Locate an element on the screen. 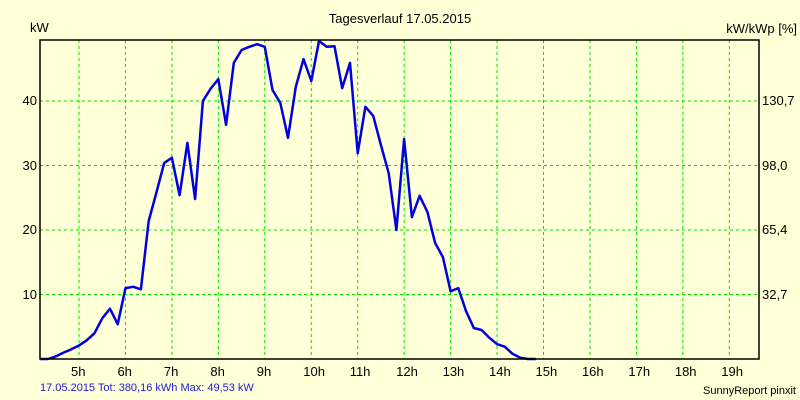  x-tick-label: 8h is located at coordinates (217, 371).